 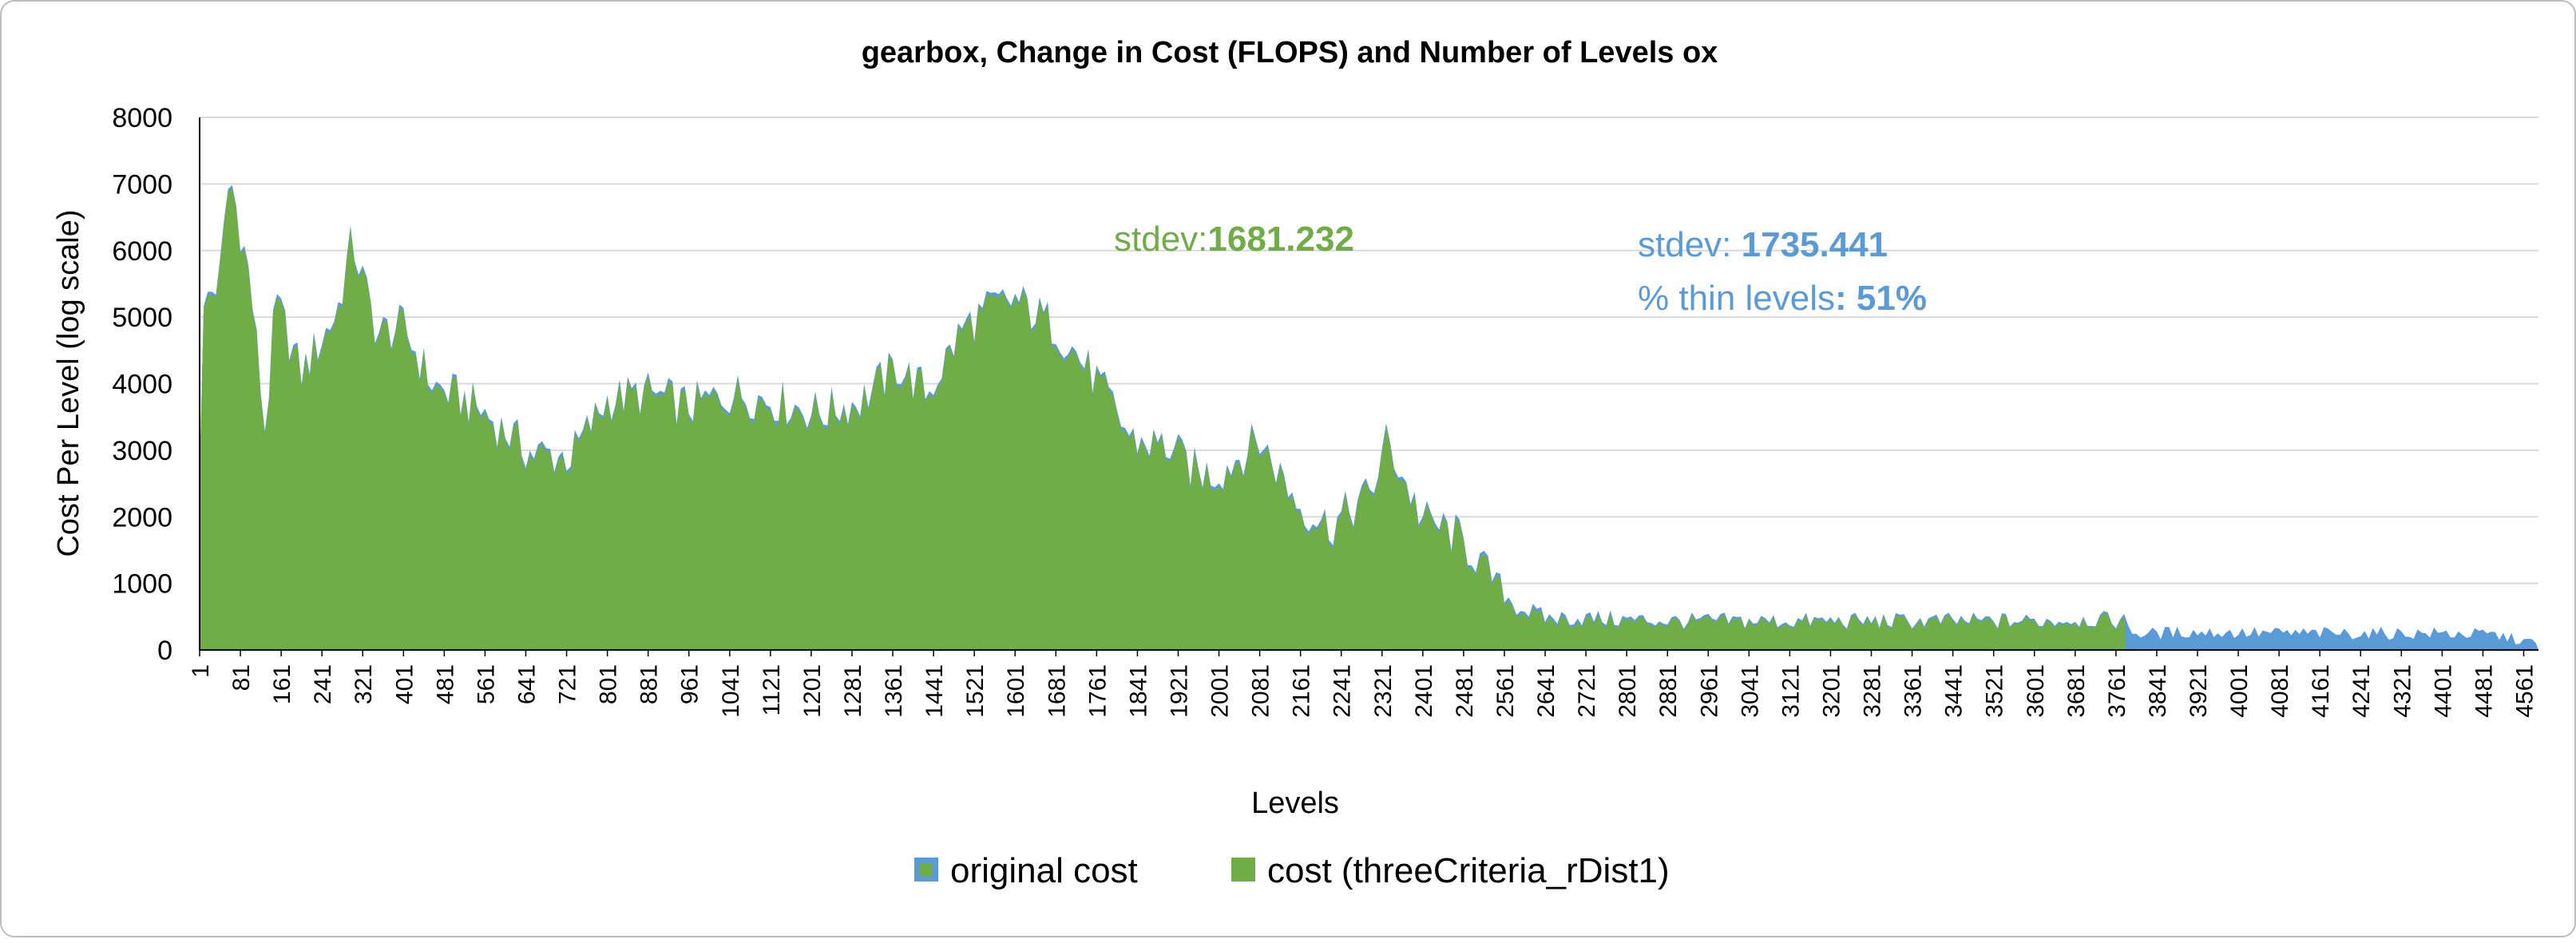 I want to click on x-tick-label-81: 81, so click(x=241, y=677).